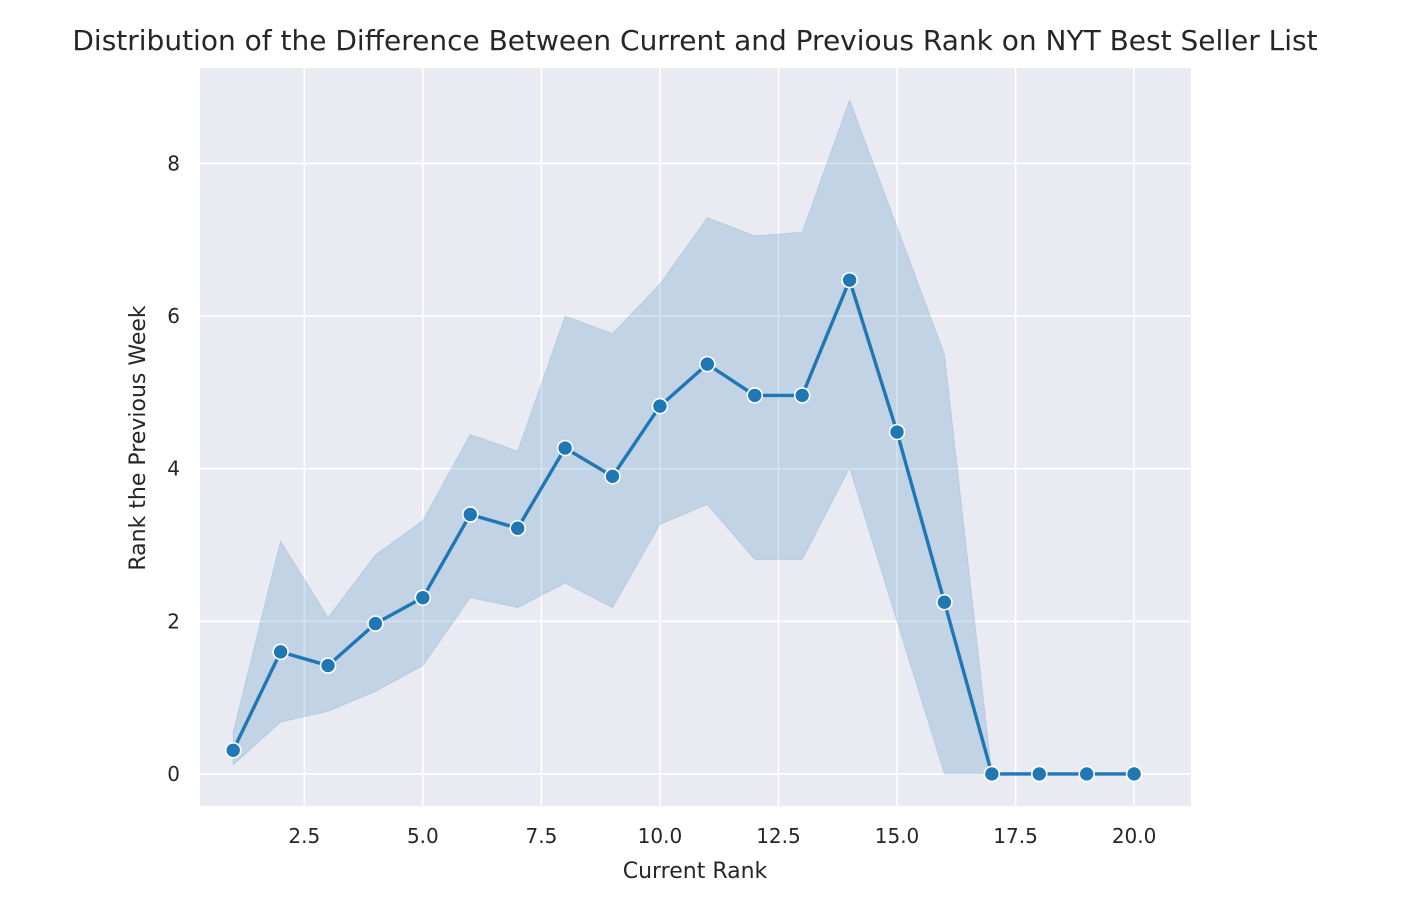 The height and width of the screenshot is (898, 1422). Describe the element at coordinates (173, 774) in the screenshot. I see `y-tick-label: 0` at that location.